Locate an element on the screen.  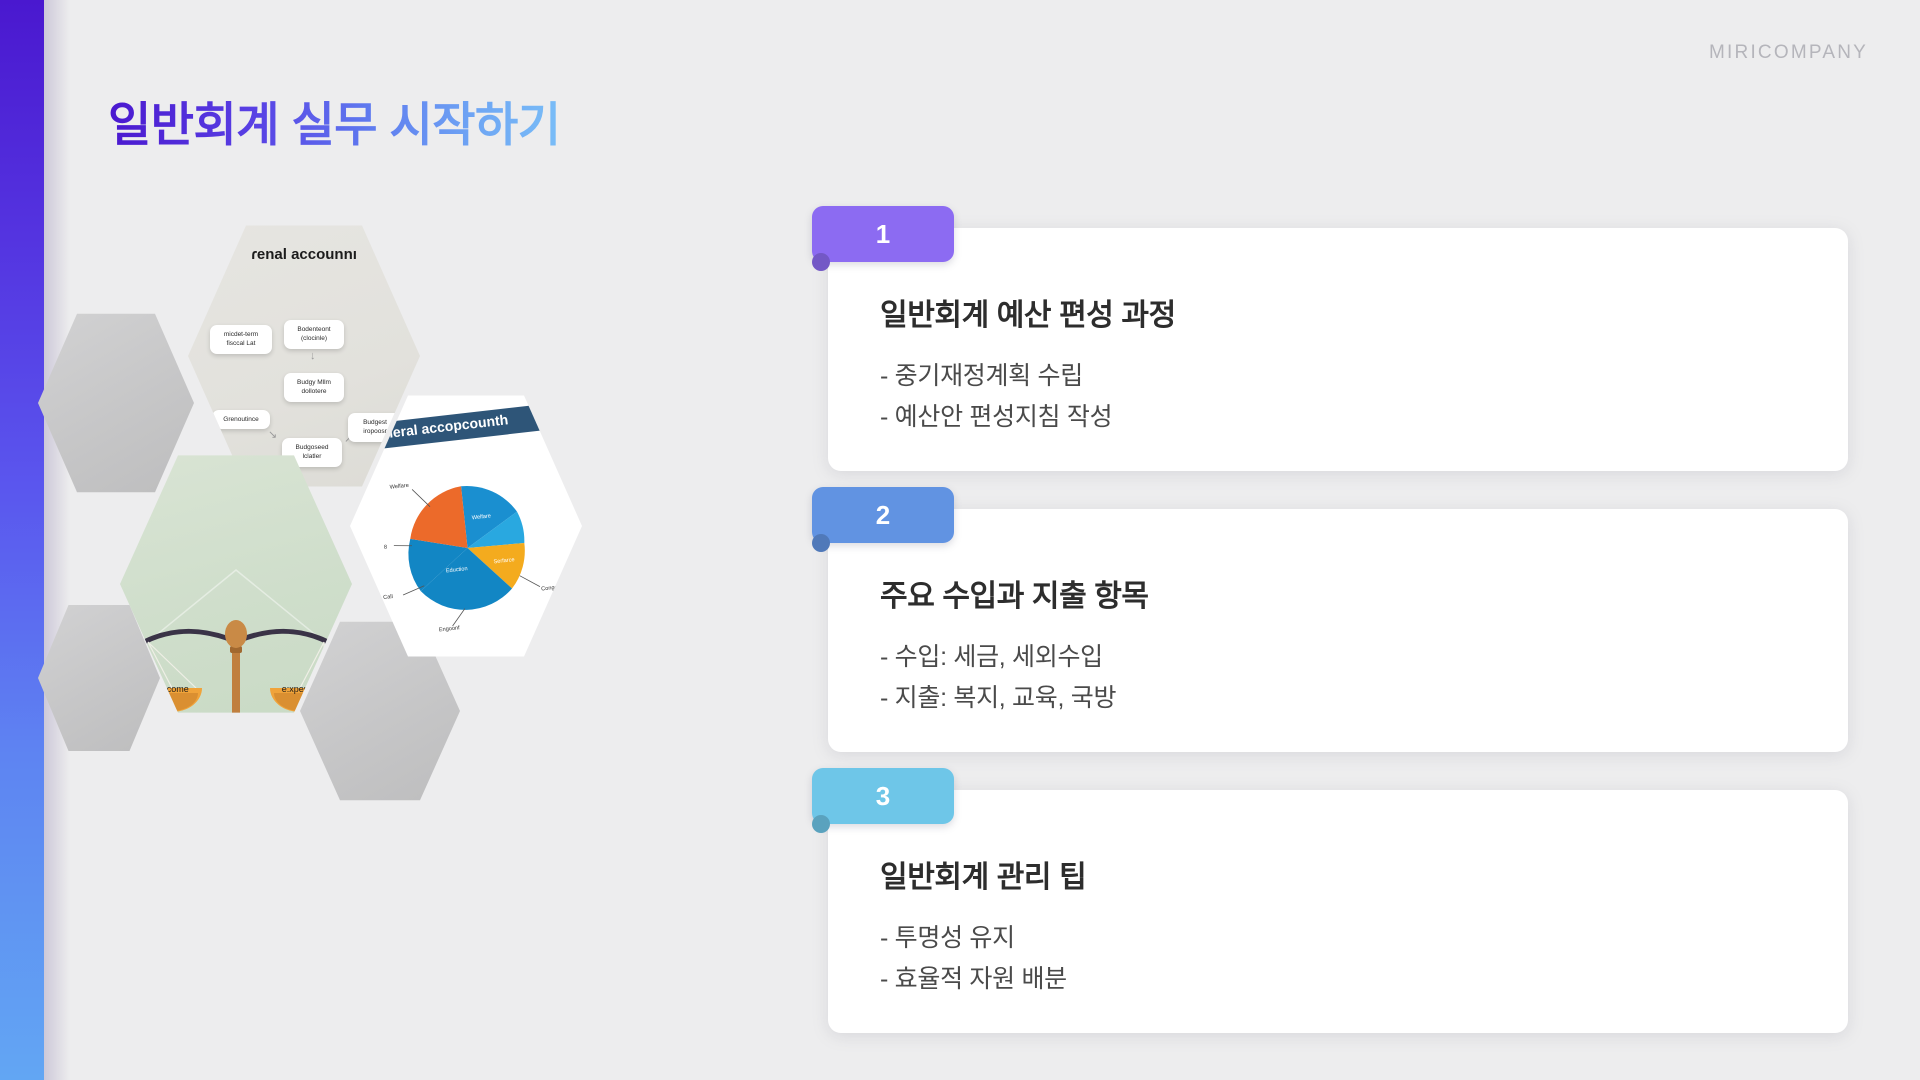
page-title: 일반회계 실무 시작하기 is located at coordinates (334, 120).